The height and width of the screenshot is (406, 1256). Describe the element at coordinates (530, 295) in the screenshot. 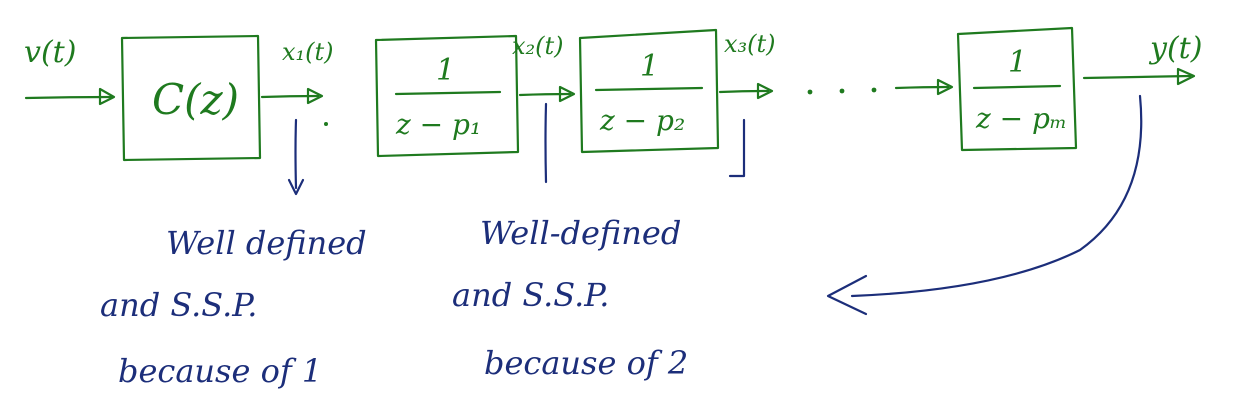

I see `note2-line2: and S.S.P.` at that location.